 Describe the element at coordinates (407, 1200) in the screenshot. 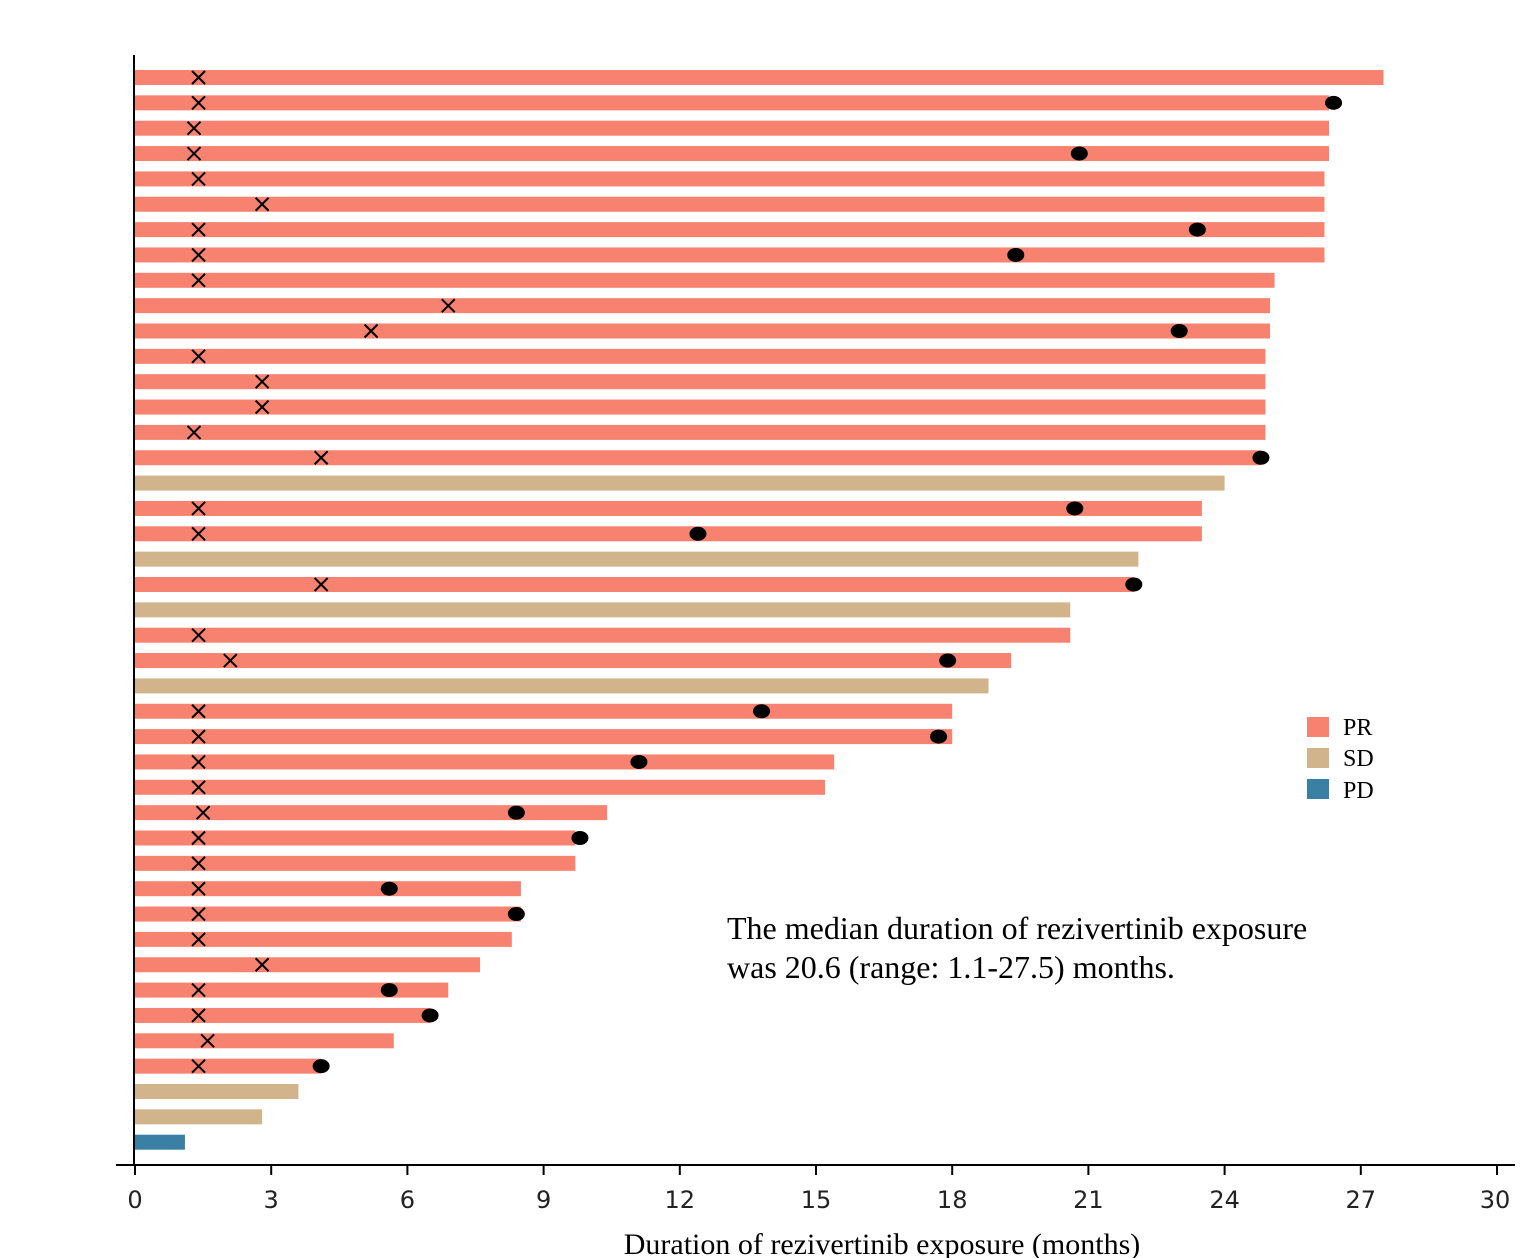

I see `x-tick-label-6: 6` at that location.